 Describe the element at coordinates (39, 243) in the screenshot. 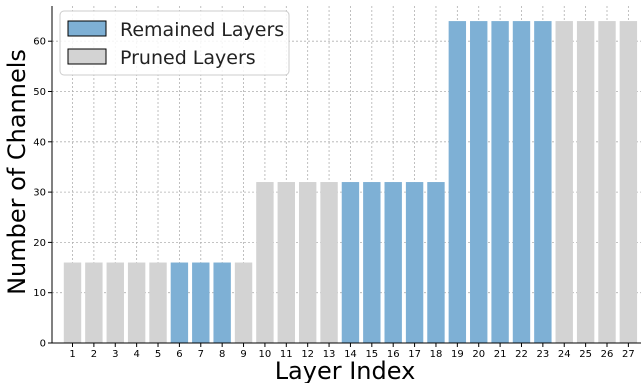

I see `y-tick-label: 20` at that location.